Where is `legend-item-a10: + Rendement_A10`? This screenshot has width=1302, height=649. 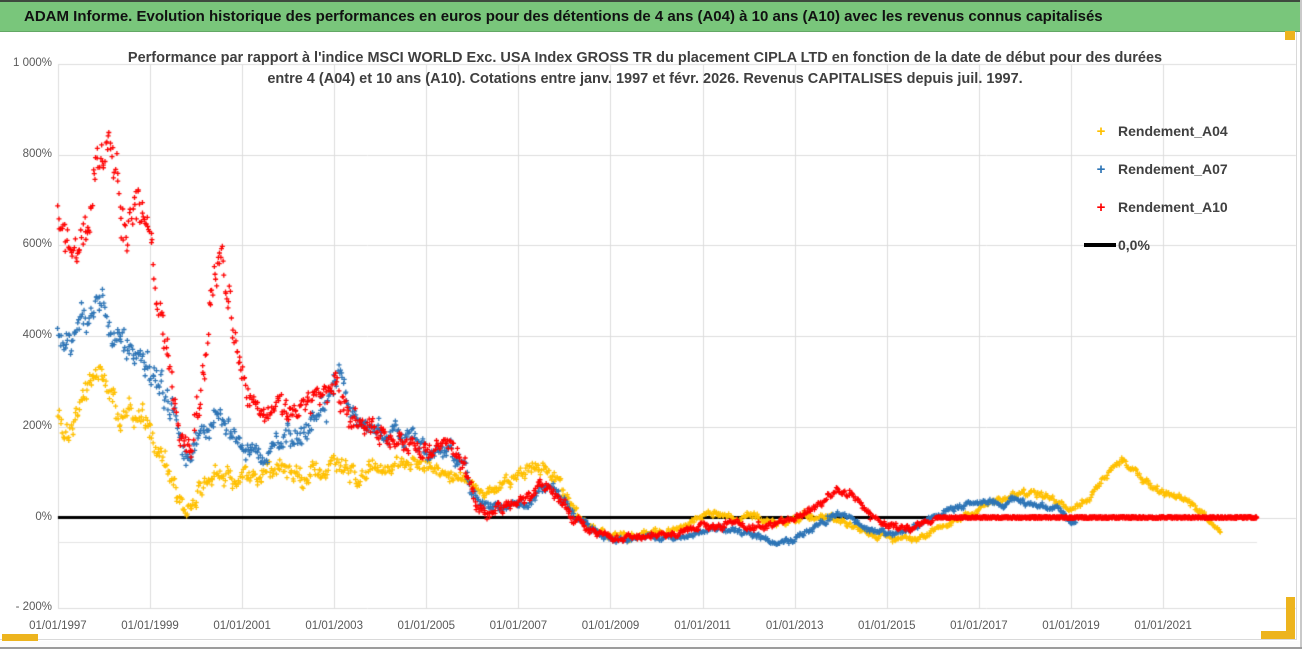 legend-item-a10: + Rendement_A10 is located at coordinates (1179, 207).